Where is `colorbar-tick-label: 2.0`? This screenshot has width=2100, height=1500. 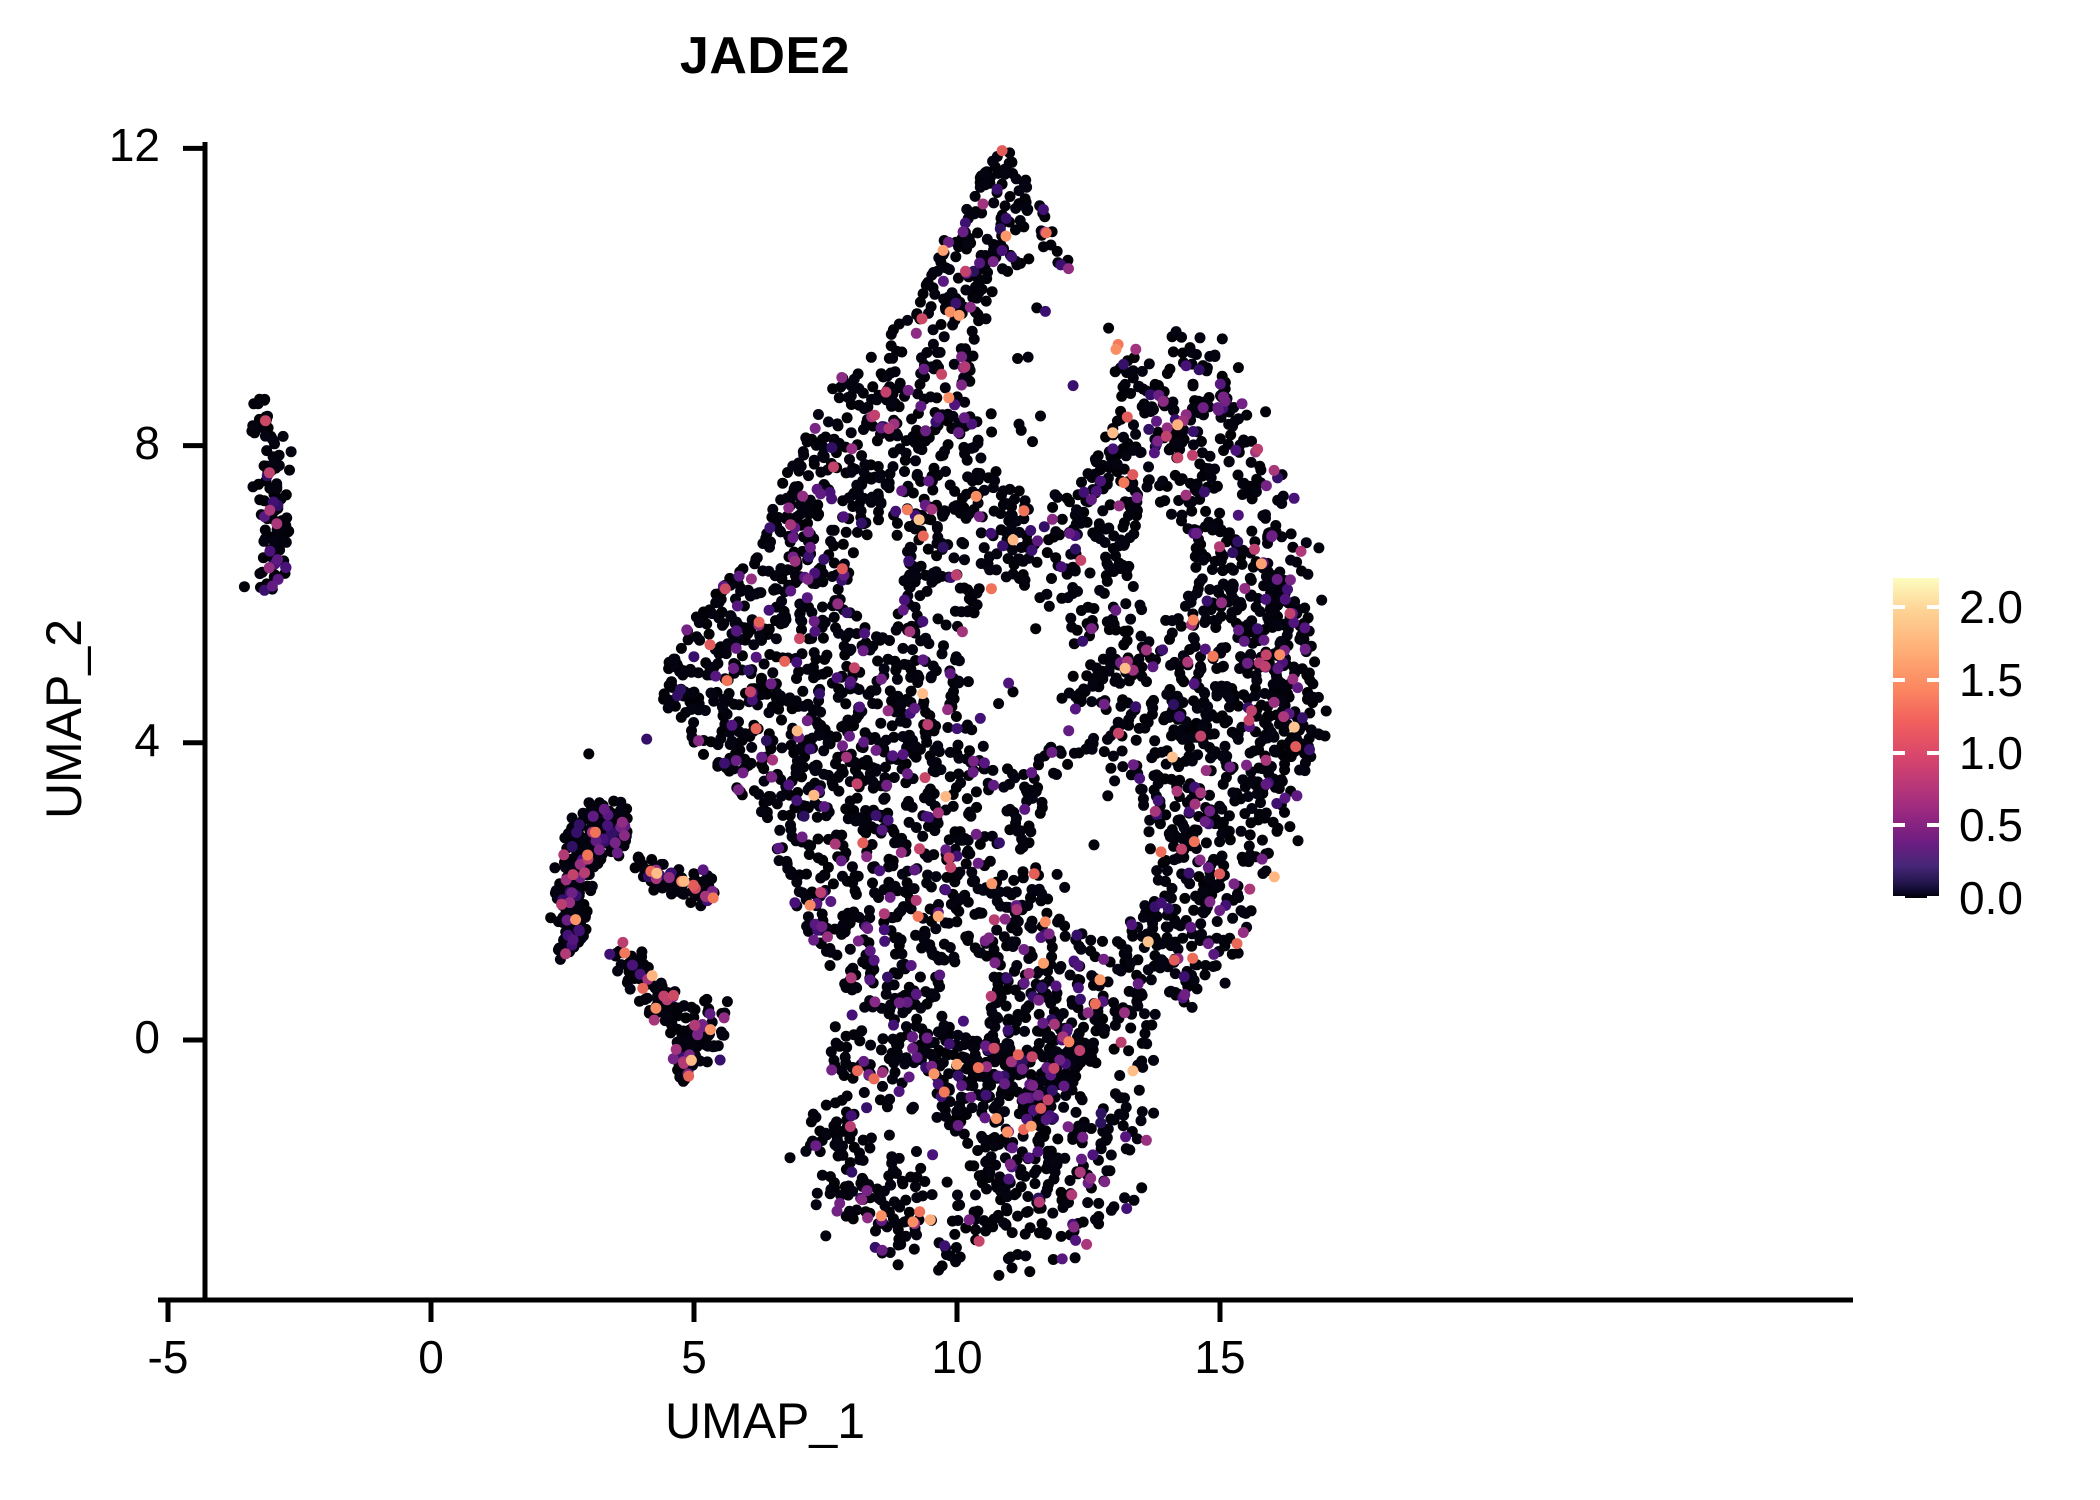
colorbar-tick-label: 2.0 is located at coordinates (1991, 607).